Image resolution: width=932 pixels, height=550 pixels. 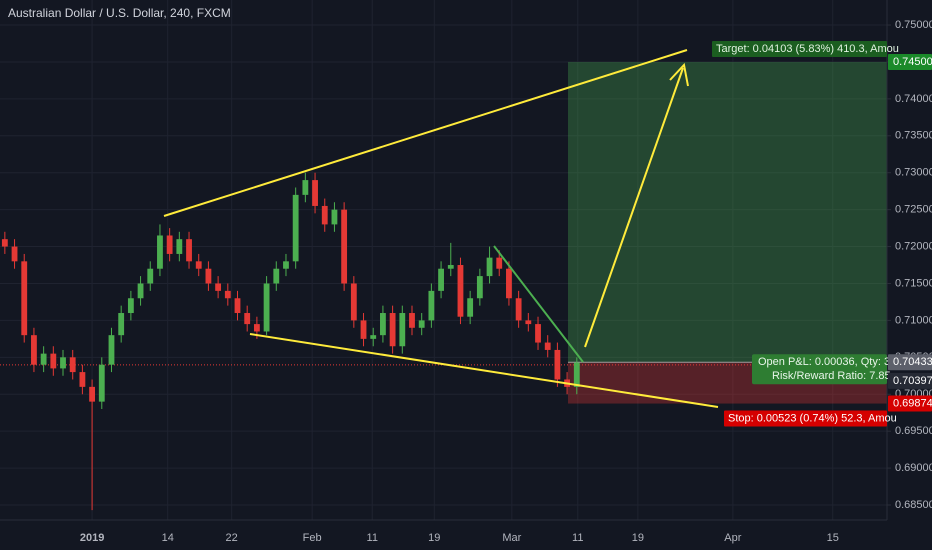 I want to click on x-tick-label: Apr, so click(x=732, y=538).